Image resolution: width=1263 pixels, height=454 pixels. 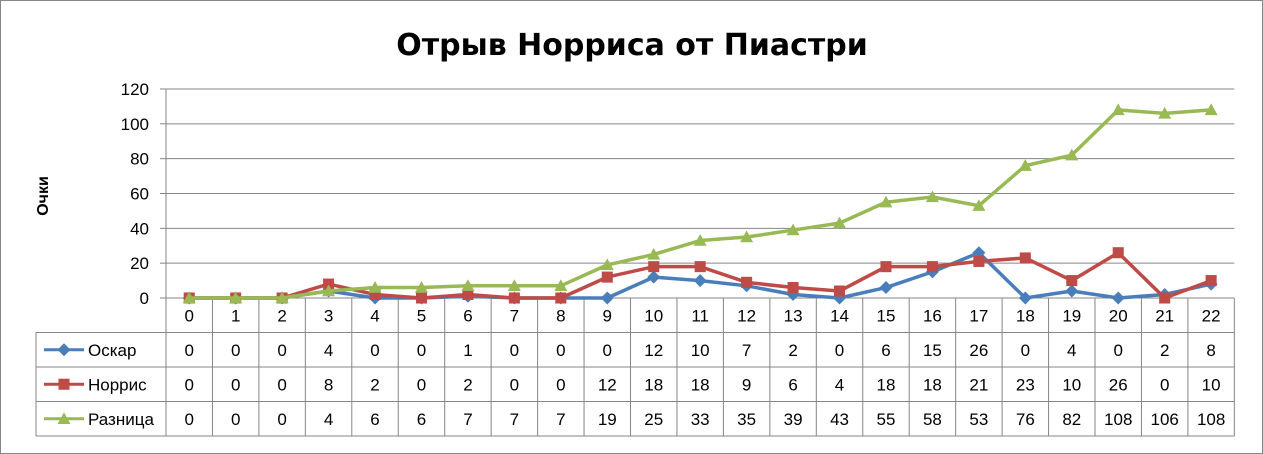 I want to click on legend-entry: Оскар, so click(x=112, y=350).